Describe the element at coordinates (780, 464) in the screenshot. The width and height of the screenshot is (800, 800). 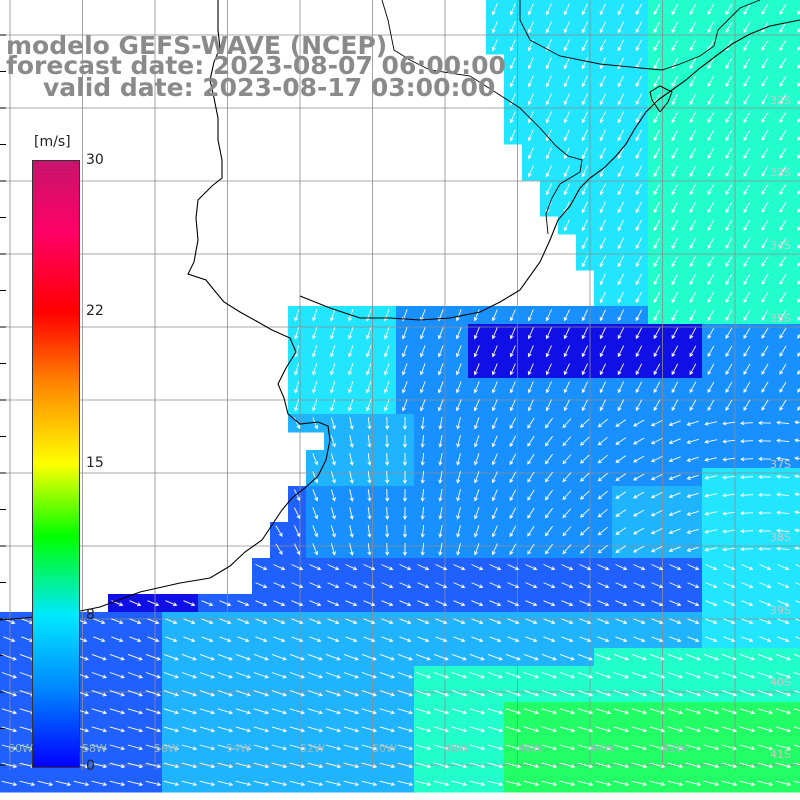
I see `lat-label: 37S` at that location.